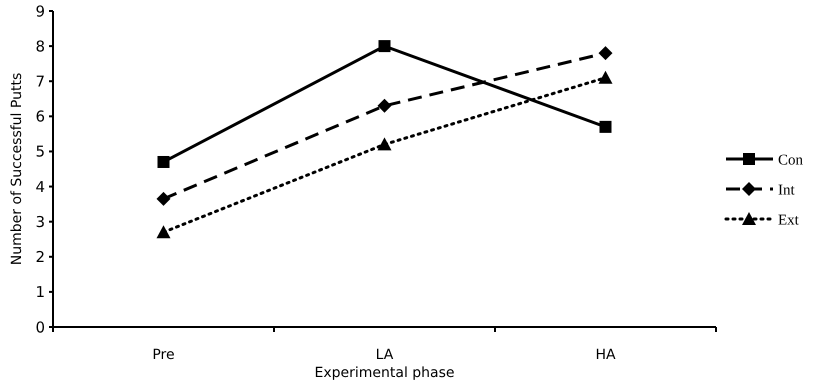 This screenshot has height=391, width=827. What do you see at coordinates (384, 373) in the screenshot?
I see `x-axis-title: Experimental phase` at bounding box center [384, 373].